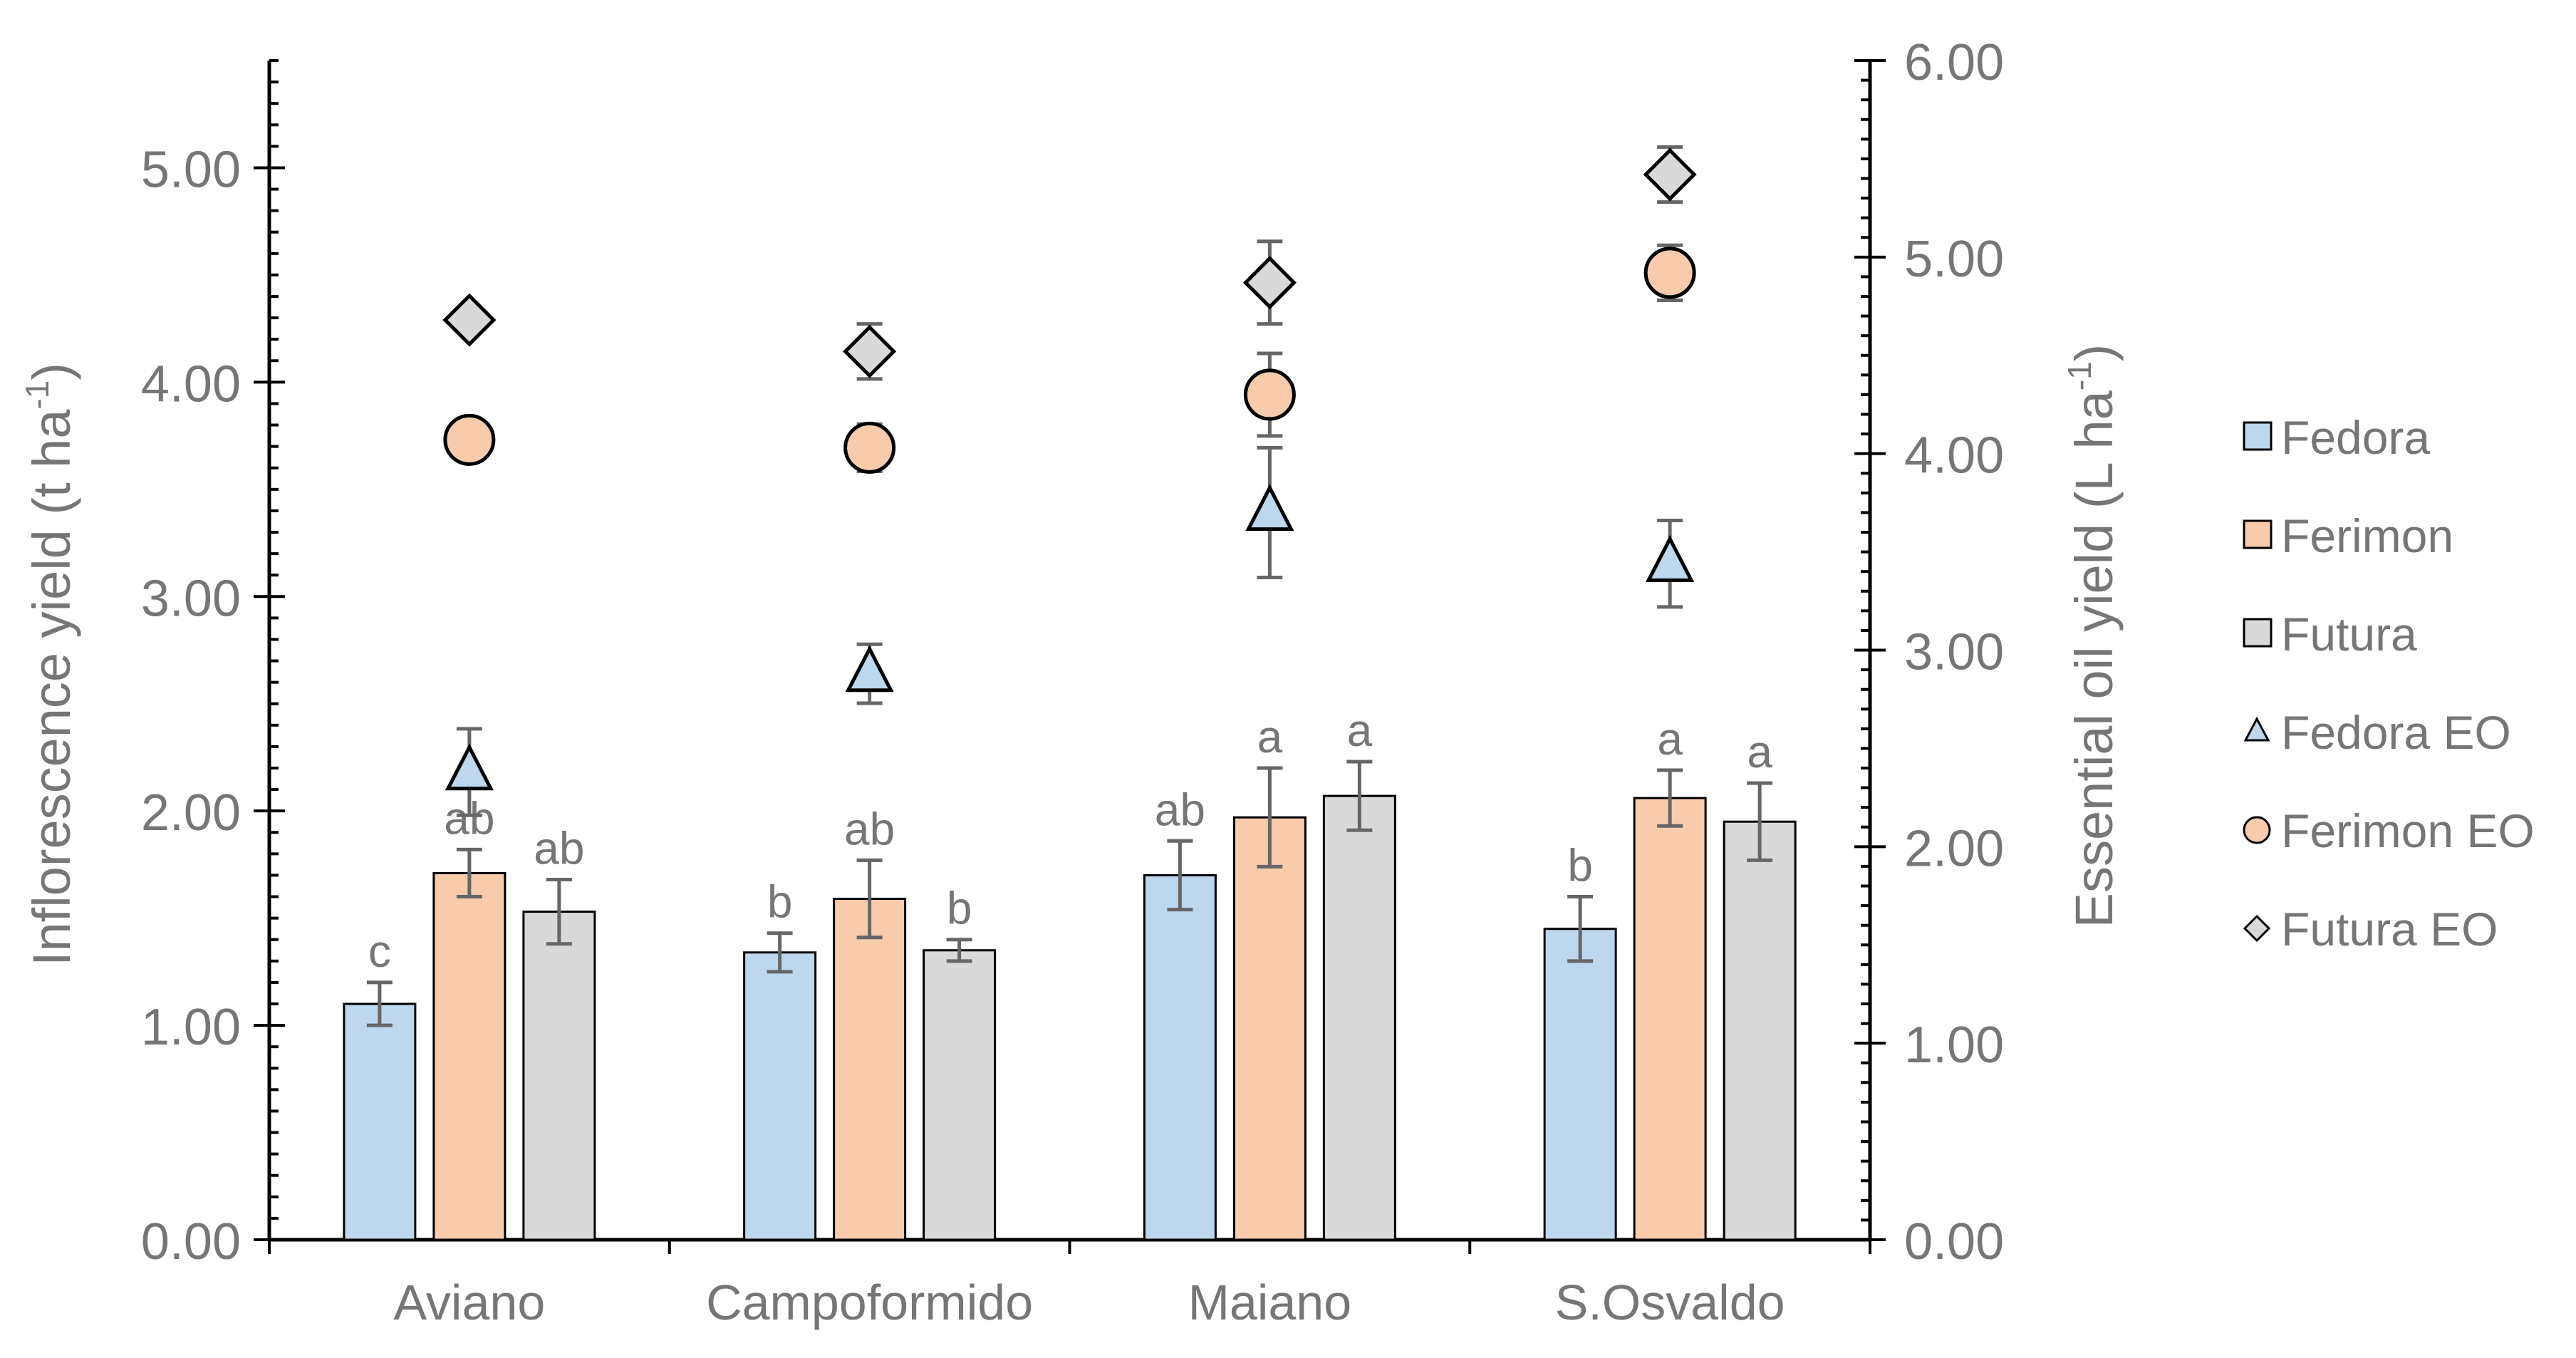  What do you see at coordinates (191, 169) in the screenshot?
I see `left-tick-label: 5.00` at bounding box center [191, 169].